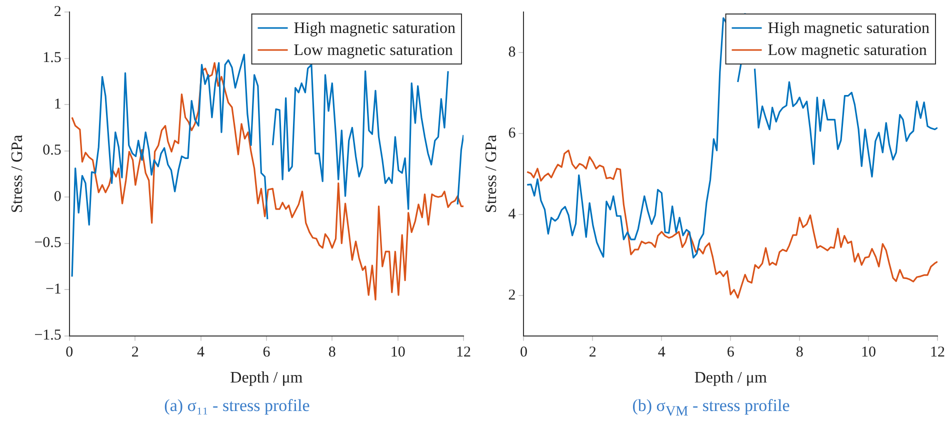  Describe the element at coordinates (512, 52) in the screenshot. I see `y-tick-label: 8` at that location.